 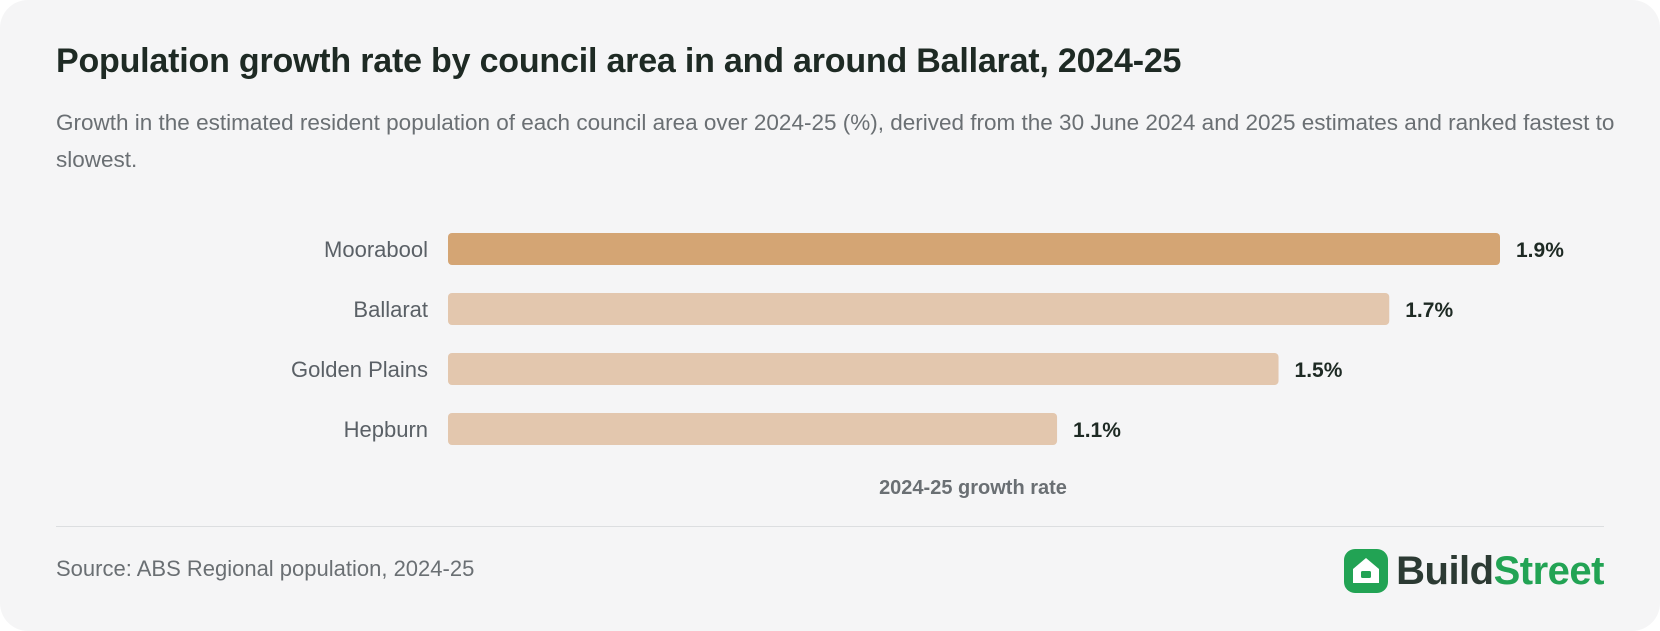 What do you see at coordinates (1445, 571) in the screenshot?
I see `logo-build: Build` at bounding box center [1445, 571].